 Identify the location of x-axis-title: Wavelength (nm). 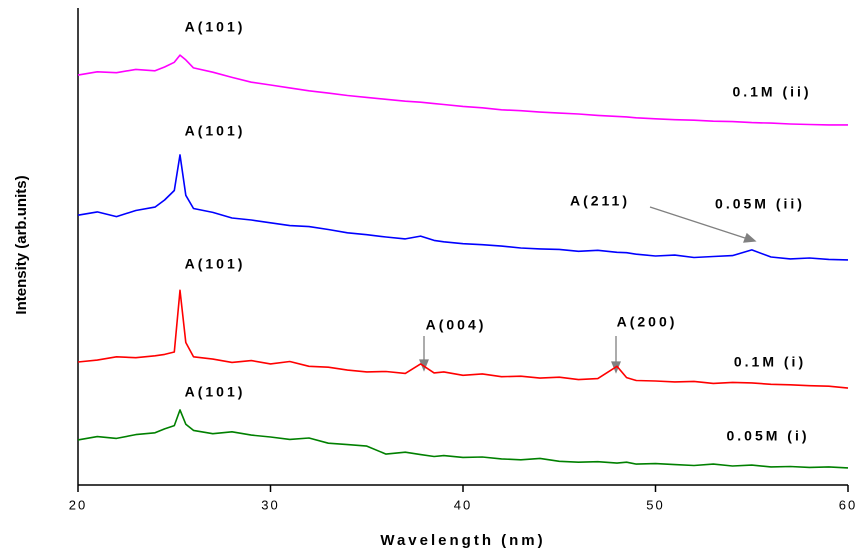
(462, 540).